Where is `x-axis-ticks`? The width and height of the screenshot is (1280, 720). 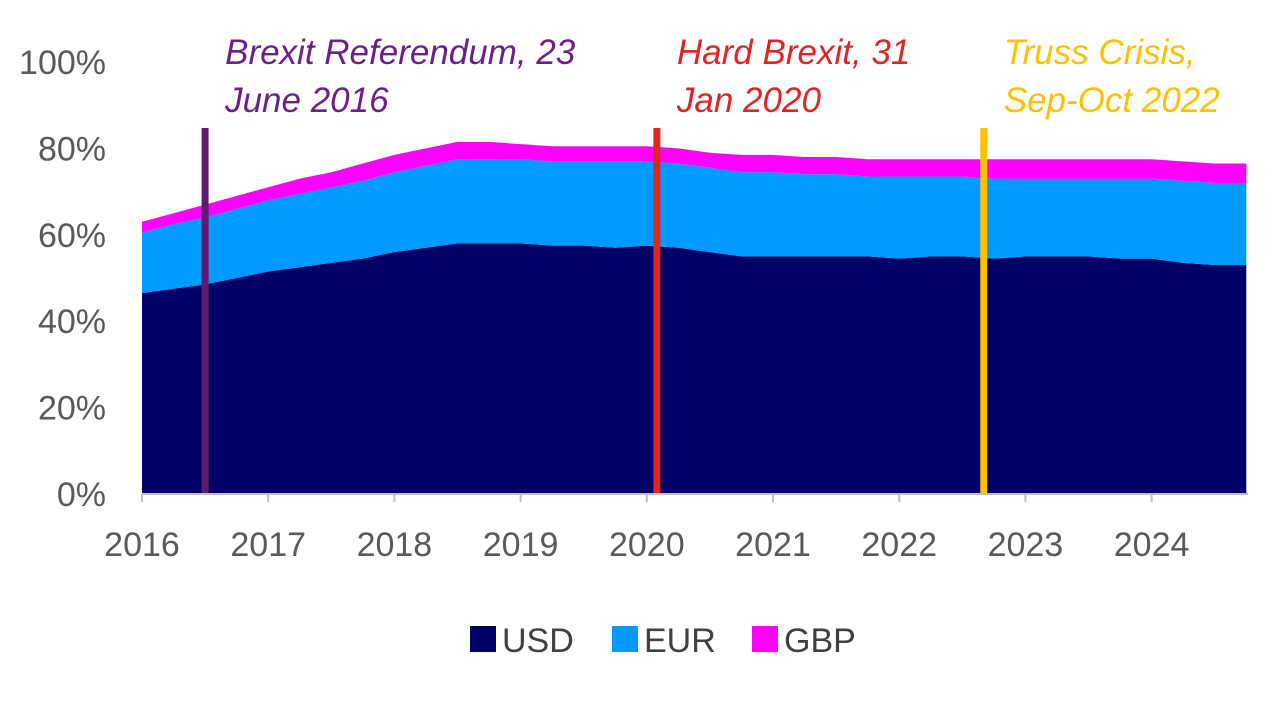 x-axis-ticks is located at coordinates (647, 498).